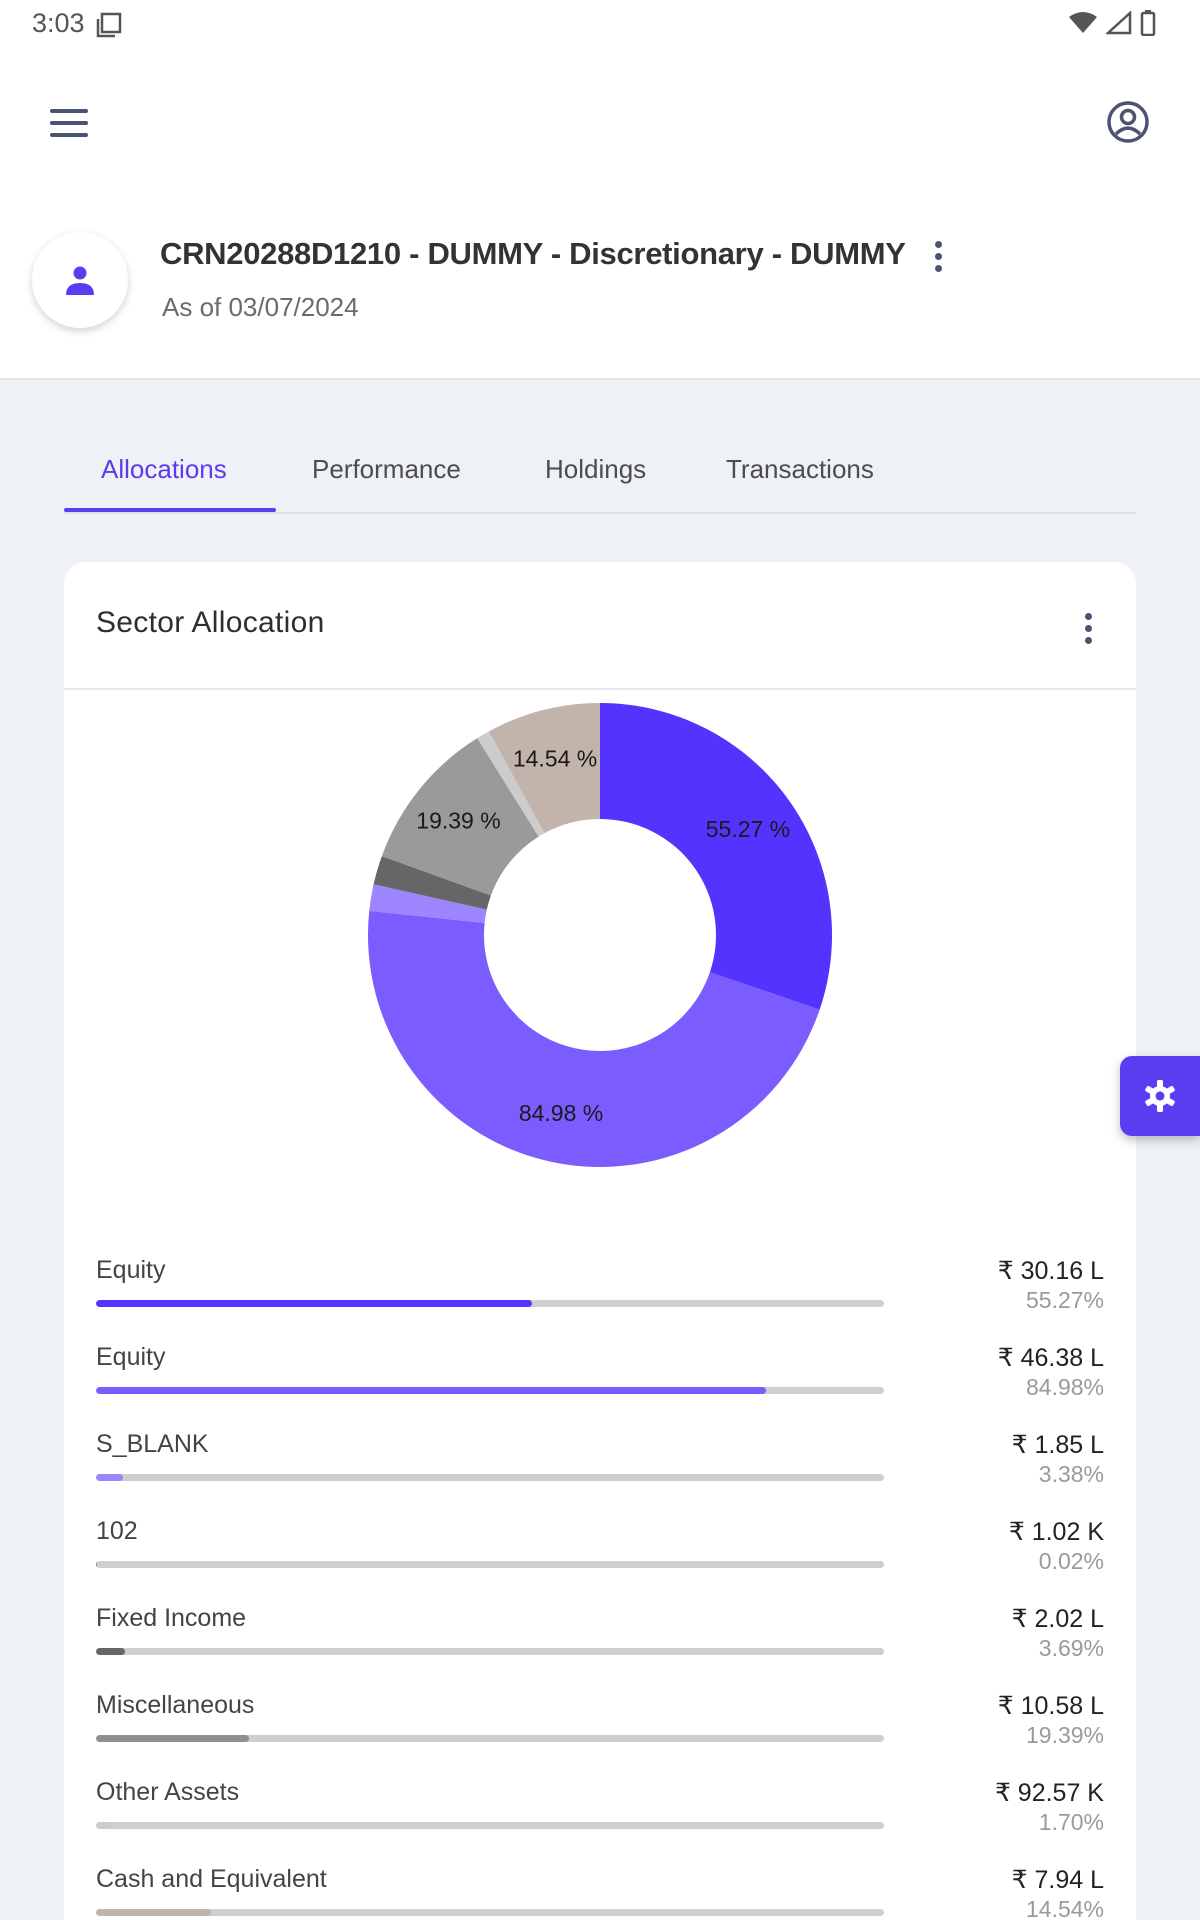 Image resolution: width=1200 pixels, height=1920 pixels. What do you see at coordinates (458, 821) in the screenshot?
I see `donut-slice-label: 19.39 %` at bounding box center [458, 821].